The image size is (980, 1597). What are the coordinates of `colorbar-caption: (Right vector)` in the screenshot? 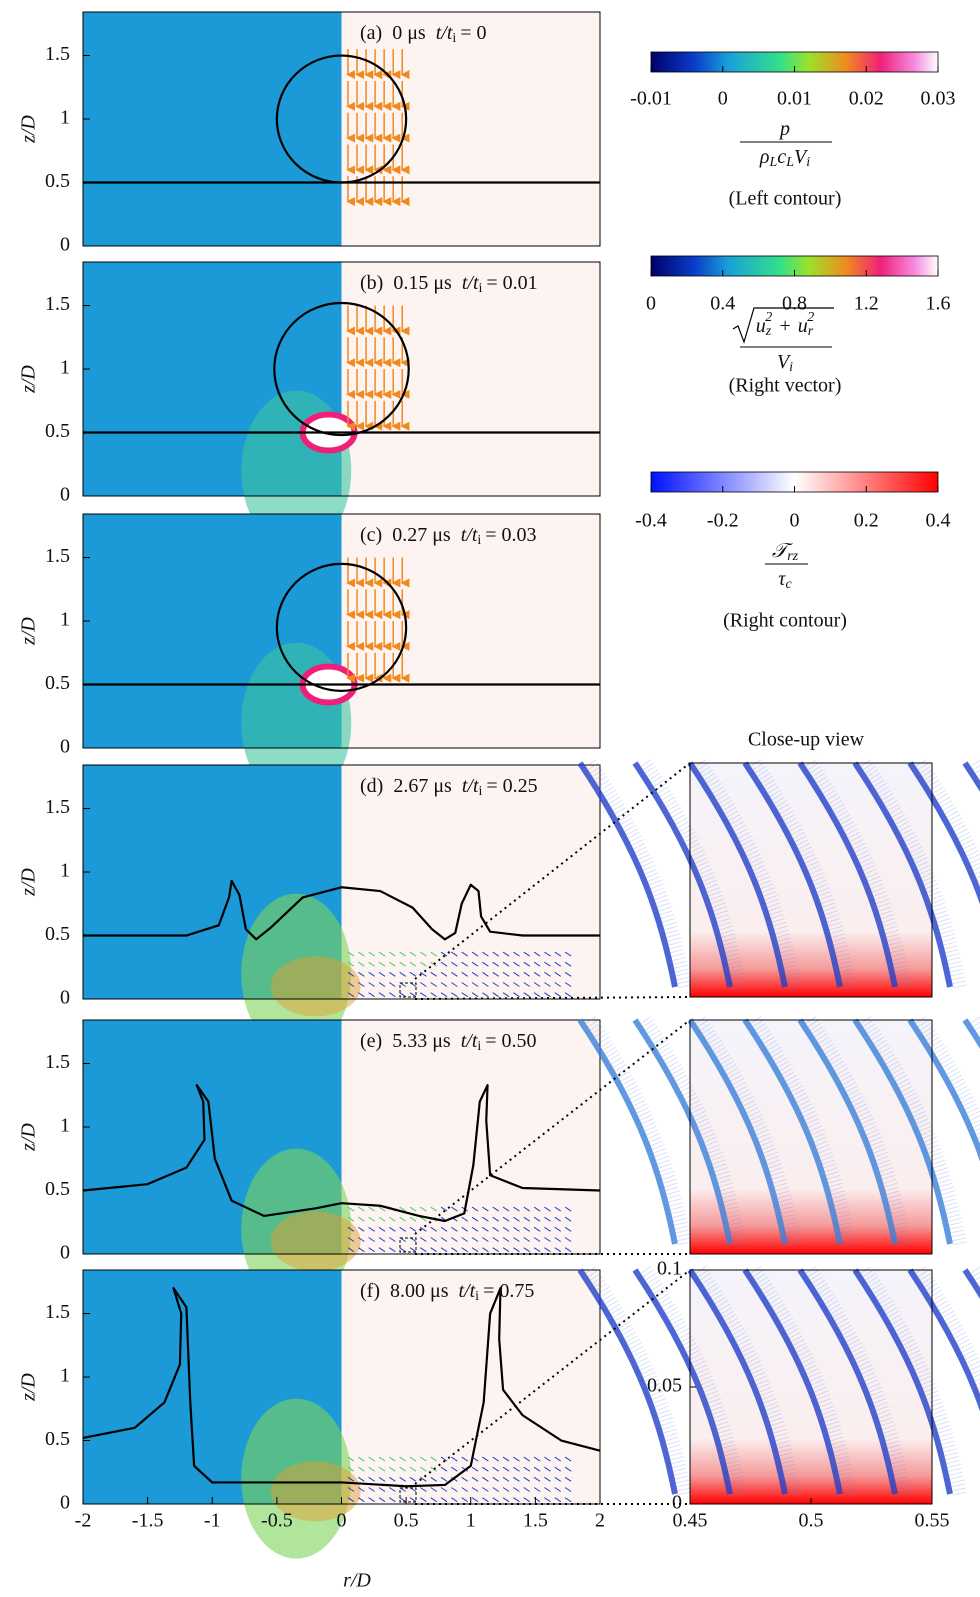 It's located at (785, 386).